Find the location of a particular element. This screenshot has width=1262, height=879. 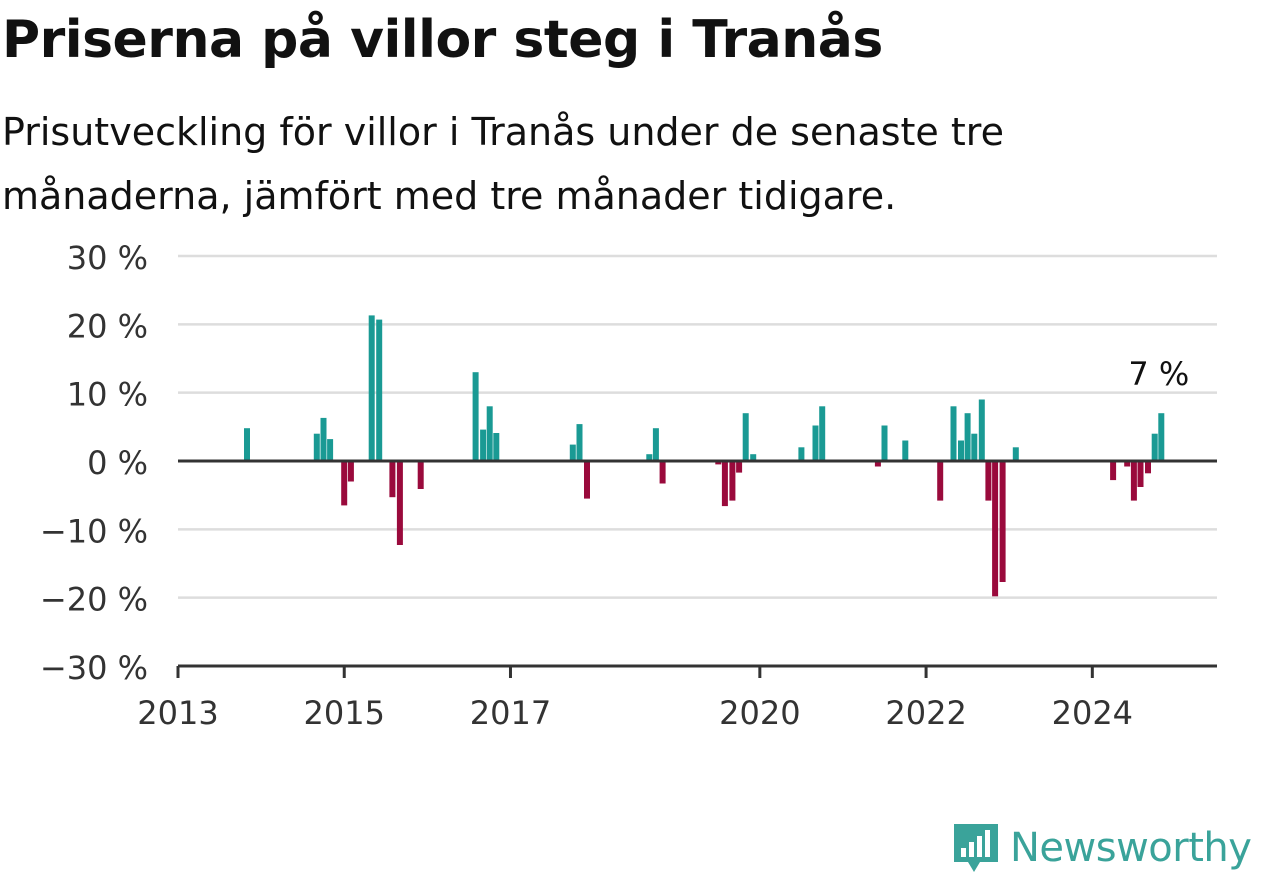

y-tick-label: 0 % is located at coordinates (117, 463).